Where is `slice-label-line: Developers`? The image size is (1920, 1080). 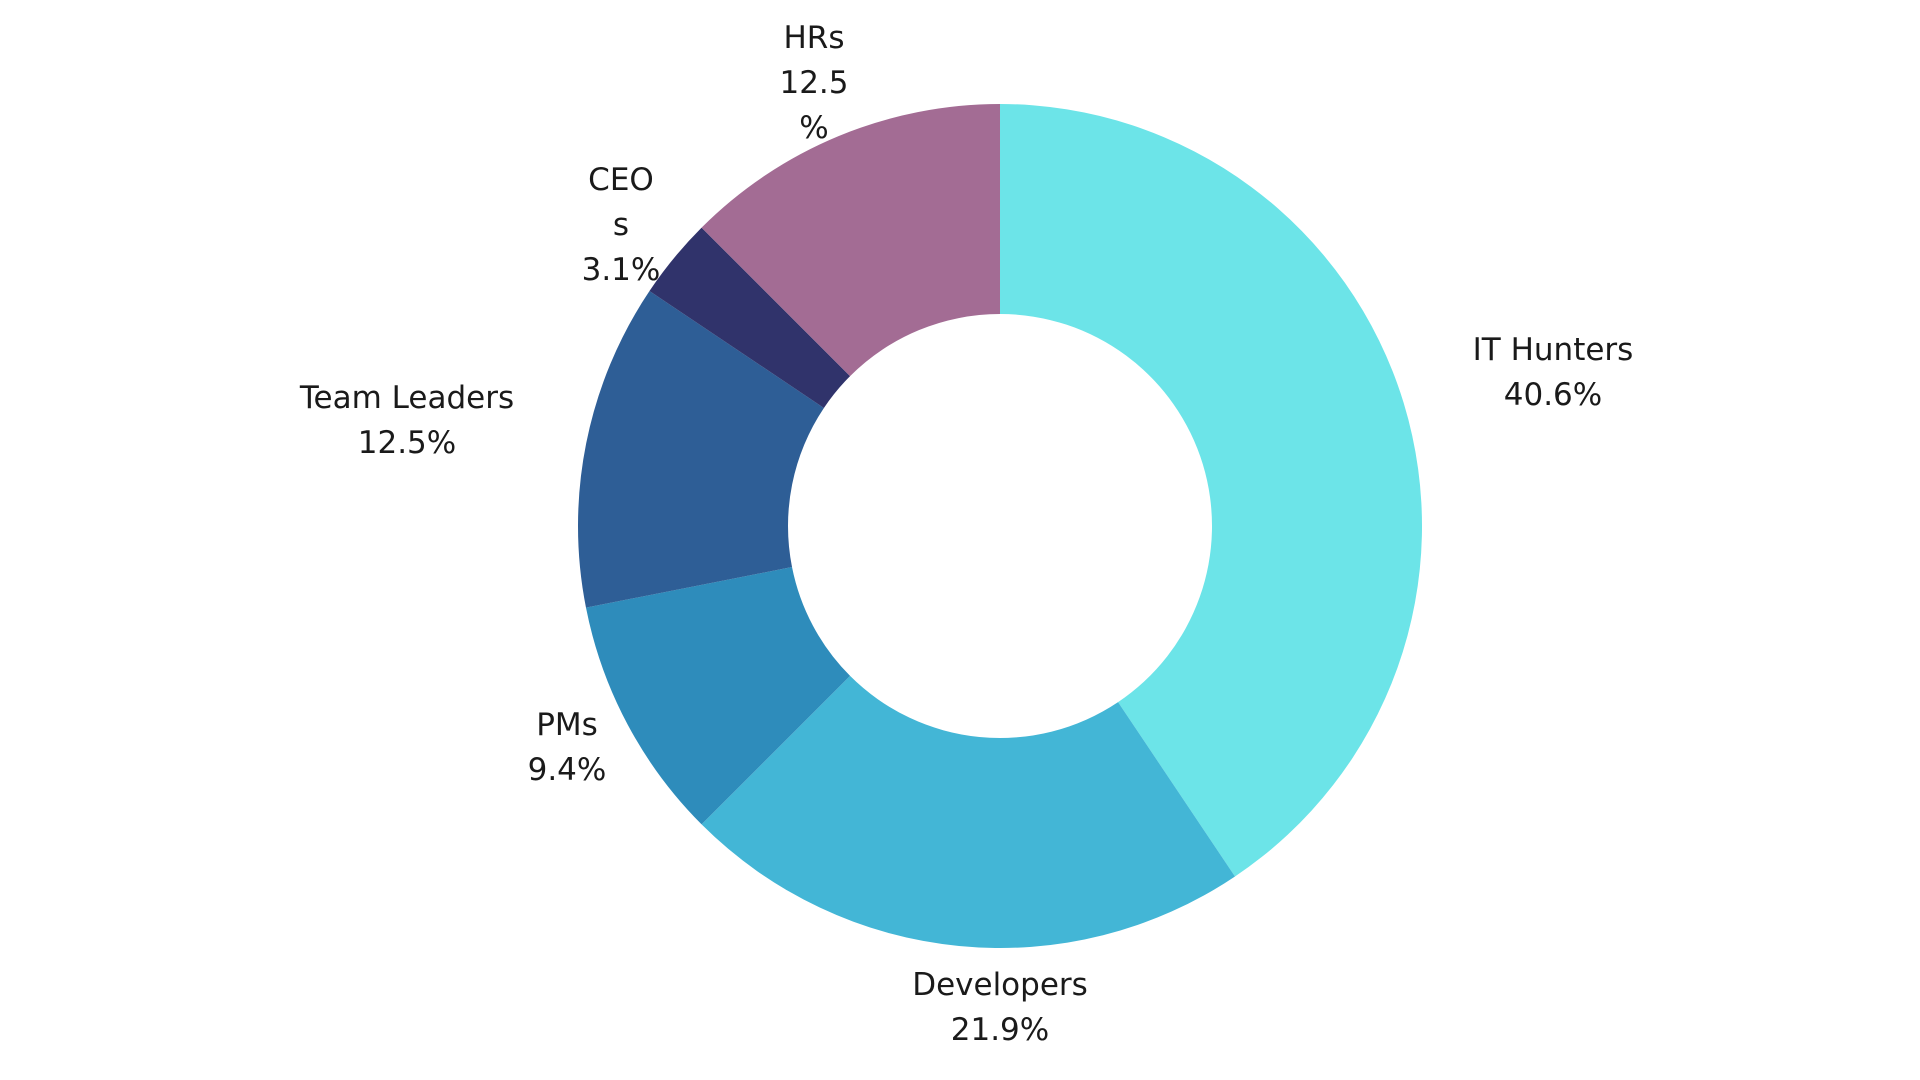
slice-label-line: Developers is located at coordinates (1000, 985).